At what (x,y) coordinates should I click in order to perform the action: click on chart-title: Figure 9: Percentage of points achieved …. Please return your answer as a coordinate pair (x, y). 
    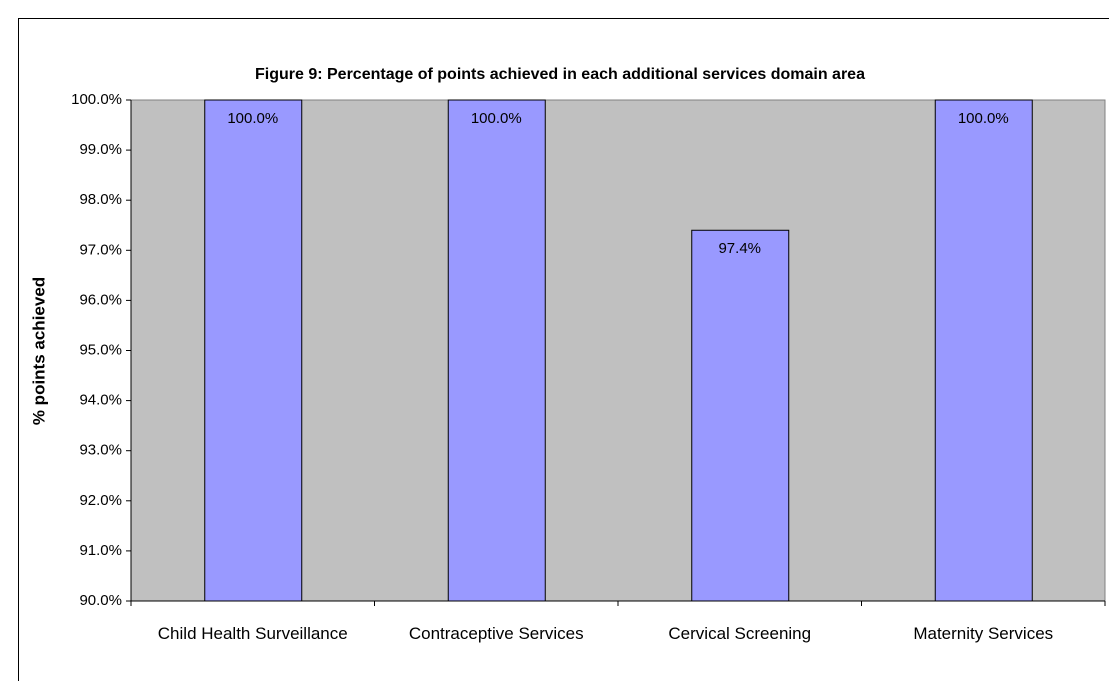
    Looking at the image, I should click on (560, 74).